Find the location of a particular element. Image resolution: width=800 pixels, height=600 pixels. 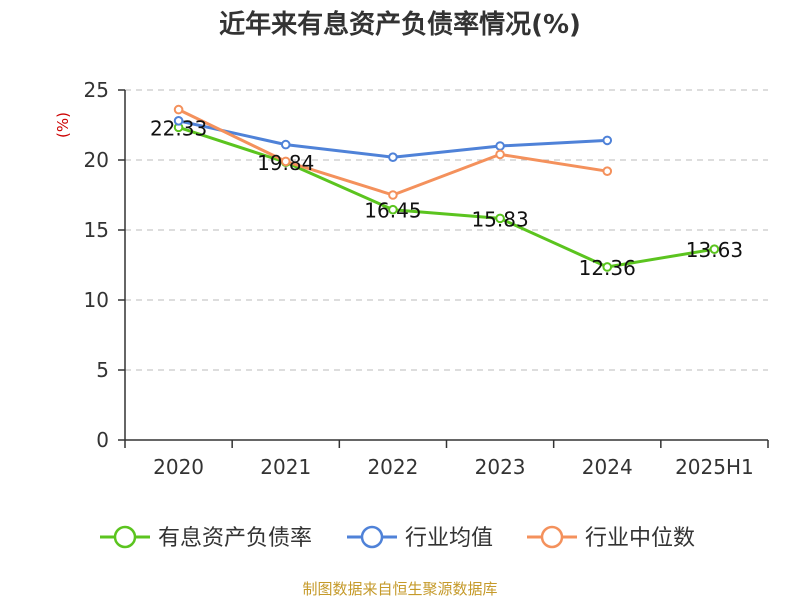

chart-title: 近年来有息资产负债率情况(%) is located at coordinates (400, 24).